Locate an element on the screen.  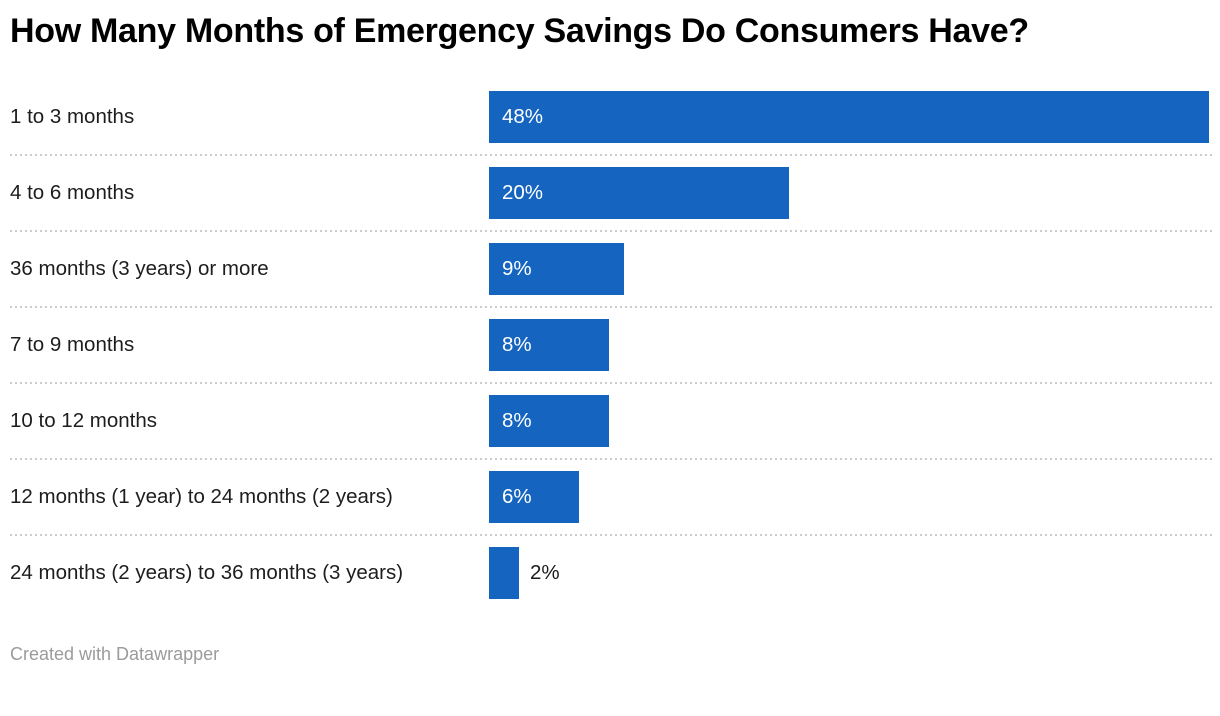
chart-row: 1 to 3 months 48% is located at coordinates (610, 117).